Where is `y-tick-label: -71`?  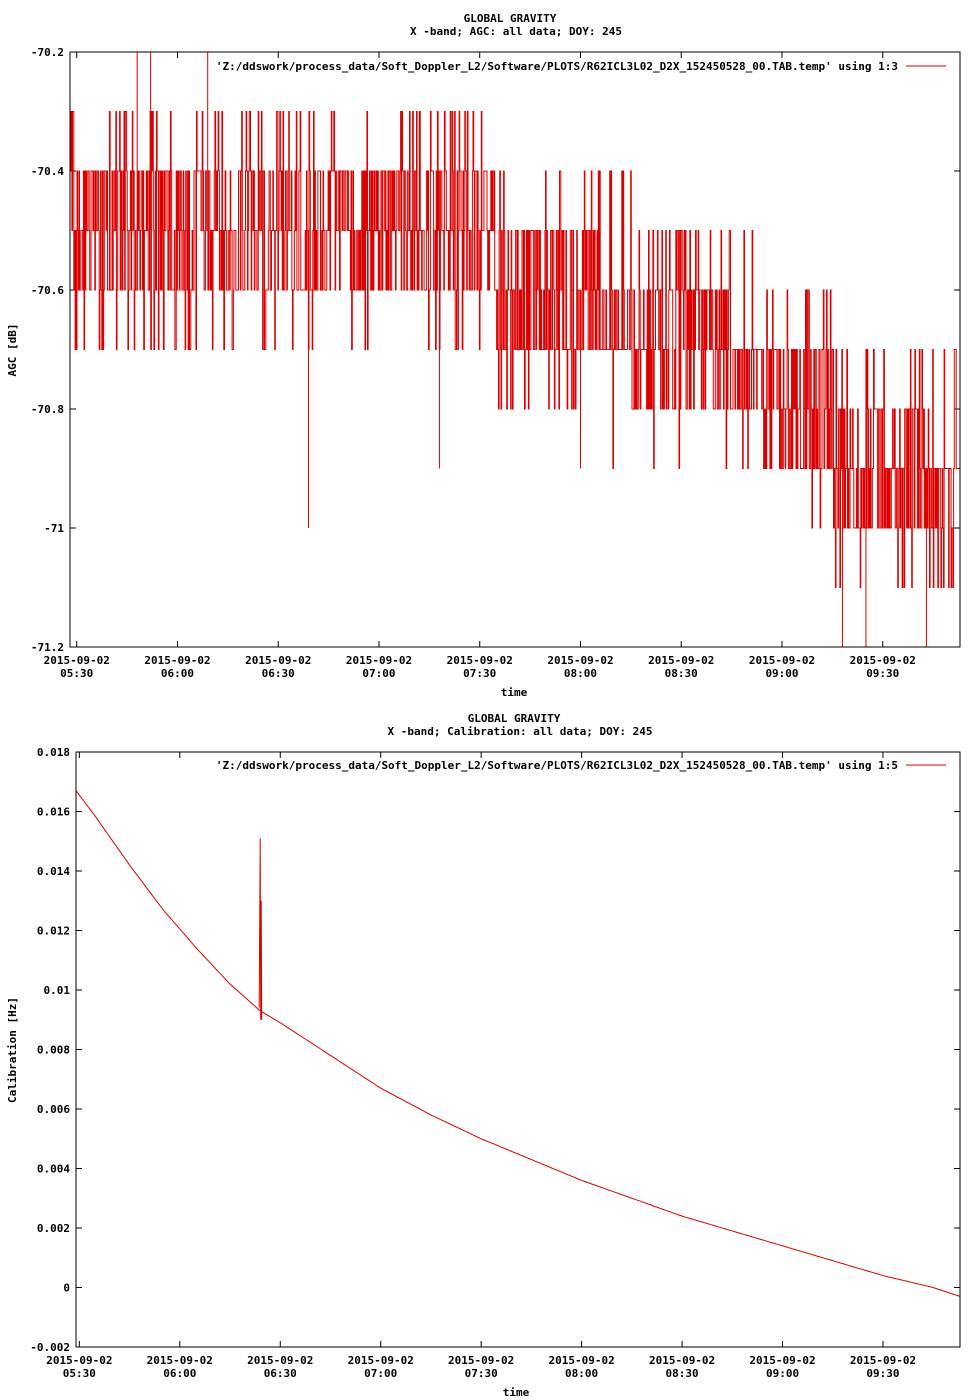
y-tick-label: -71 is located at coordinates (54, 528).